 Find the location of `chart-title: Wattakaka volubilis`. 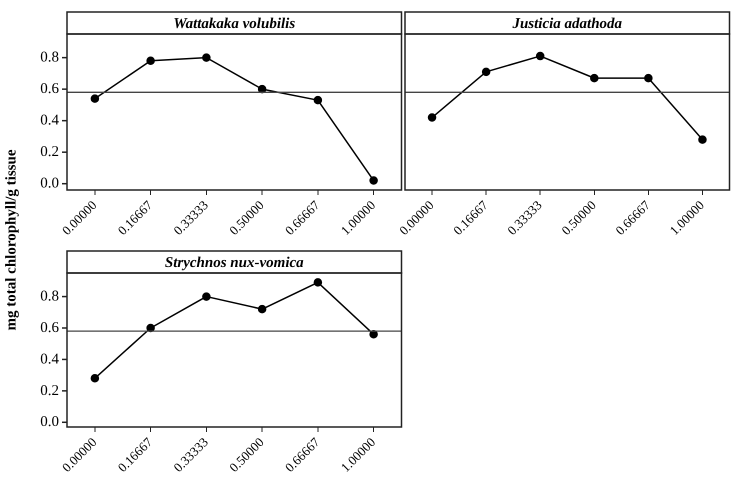

chart-title: Wattakaka volubilis is located at coordinates (234, 24).